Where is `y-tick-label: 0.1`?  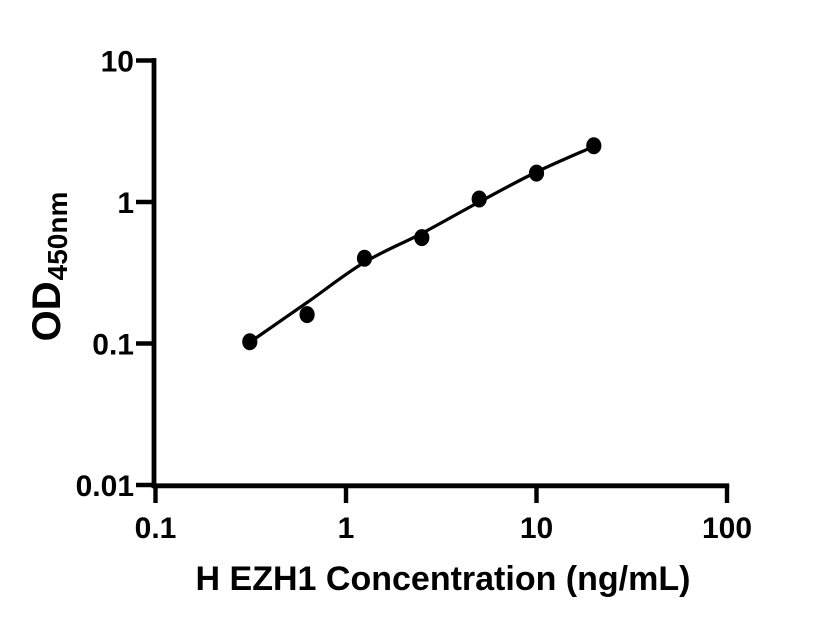 y-tick-label: 0.1 is located at coordinates (113, 344).